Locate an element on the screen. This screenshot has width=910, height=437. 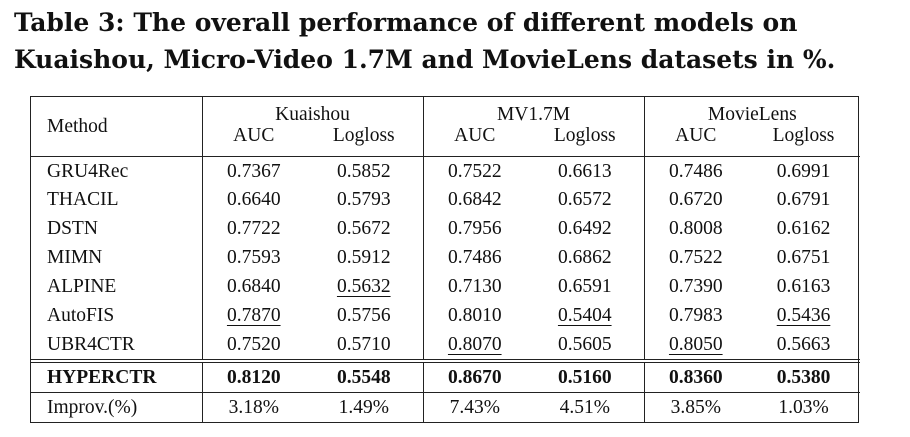
value-text: 0.6840 is located at coordinates (253, 287).